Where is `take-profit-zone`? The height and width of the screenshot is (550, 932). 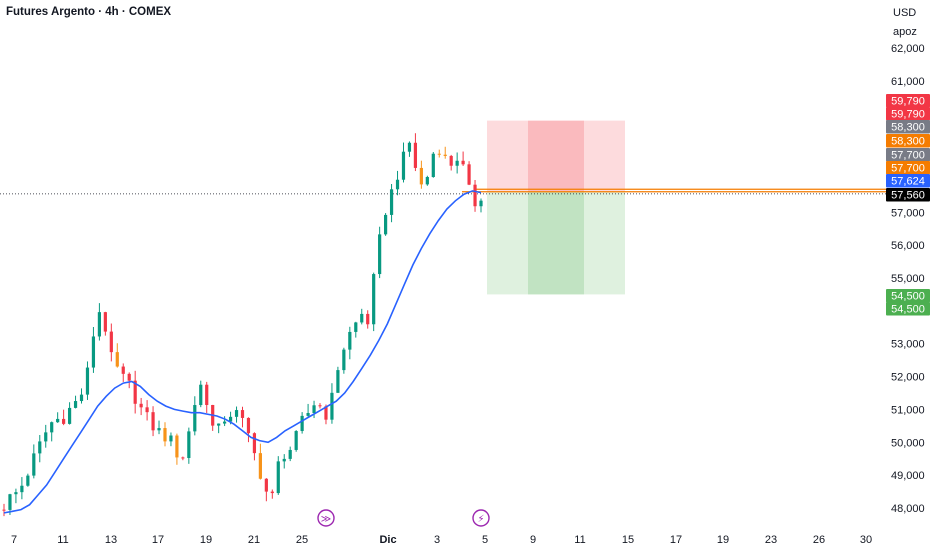
take-profit-zone is located at coordinates (556, 243).